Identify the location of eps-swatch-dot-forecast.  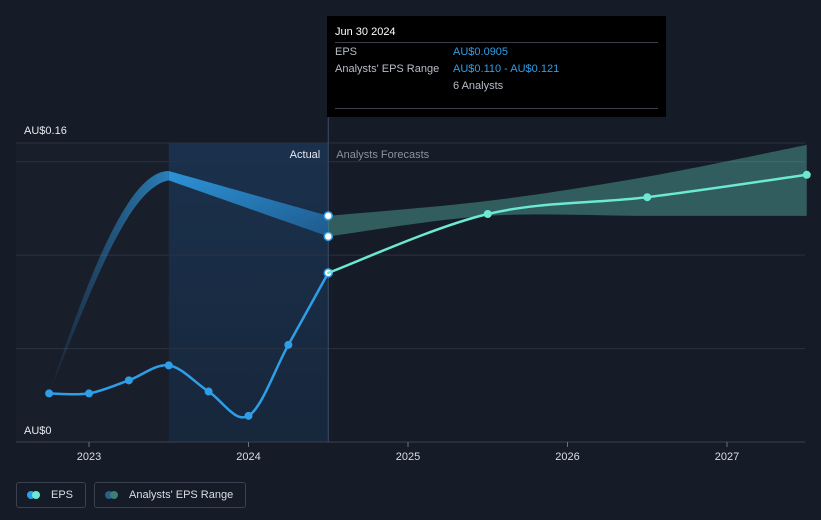
(36, 495).